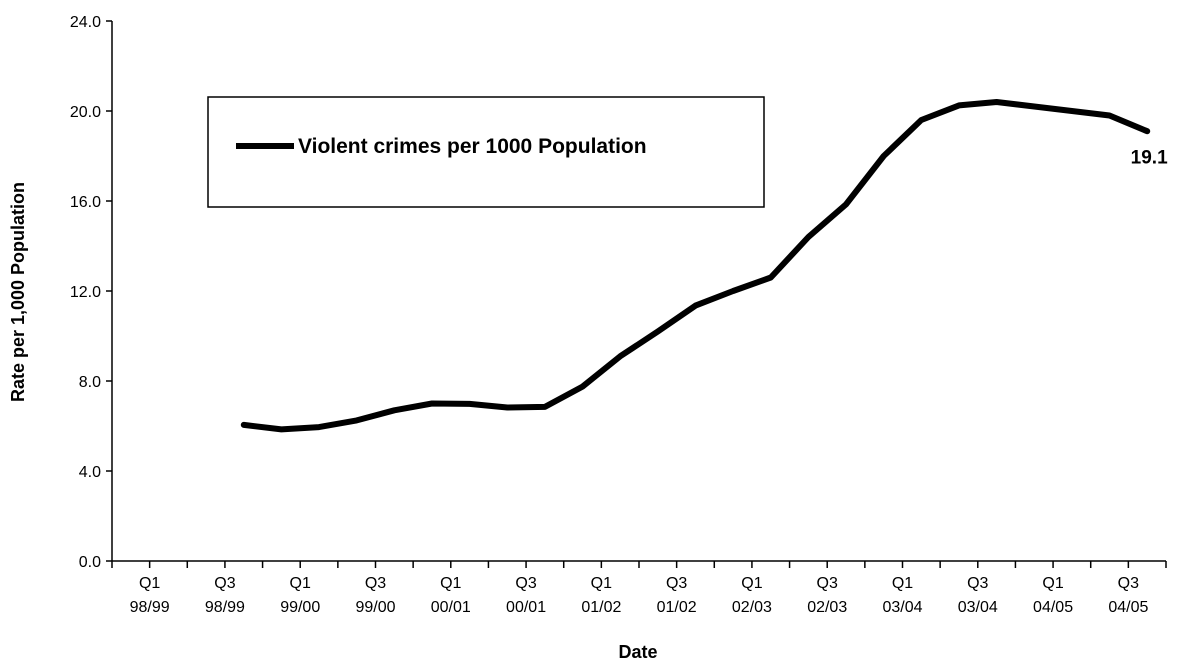 The image size is (1190, 666). I want to click on legend-entry: Violent crimes per 1000 Population, so click(472, 146).